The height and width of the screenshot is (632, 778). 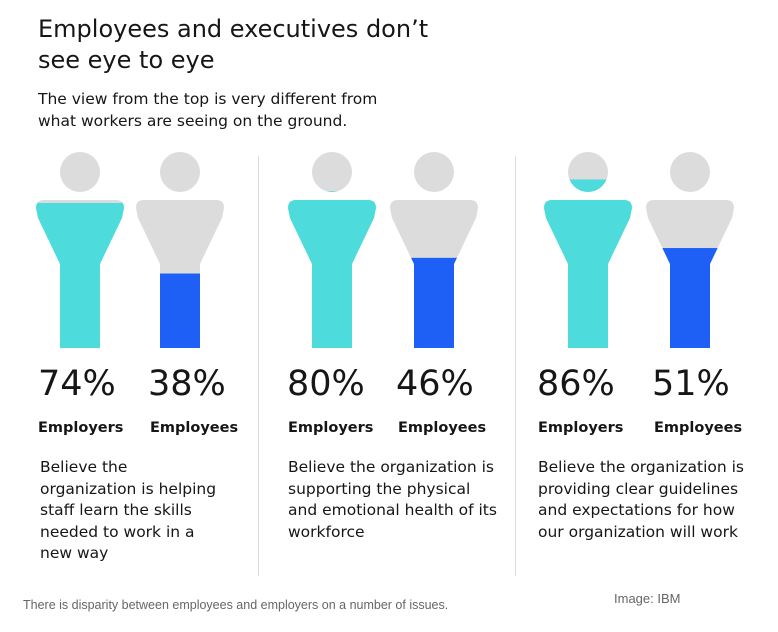 I want to click on employer-label-3: Employers, so click(x=581, y=428).